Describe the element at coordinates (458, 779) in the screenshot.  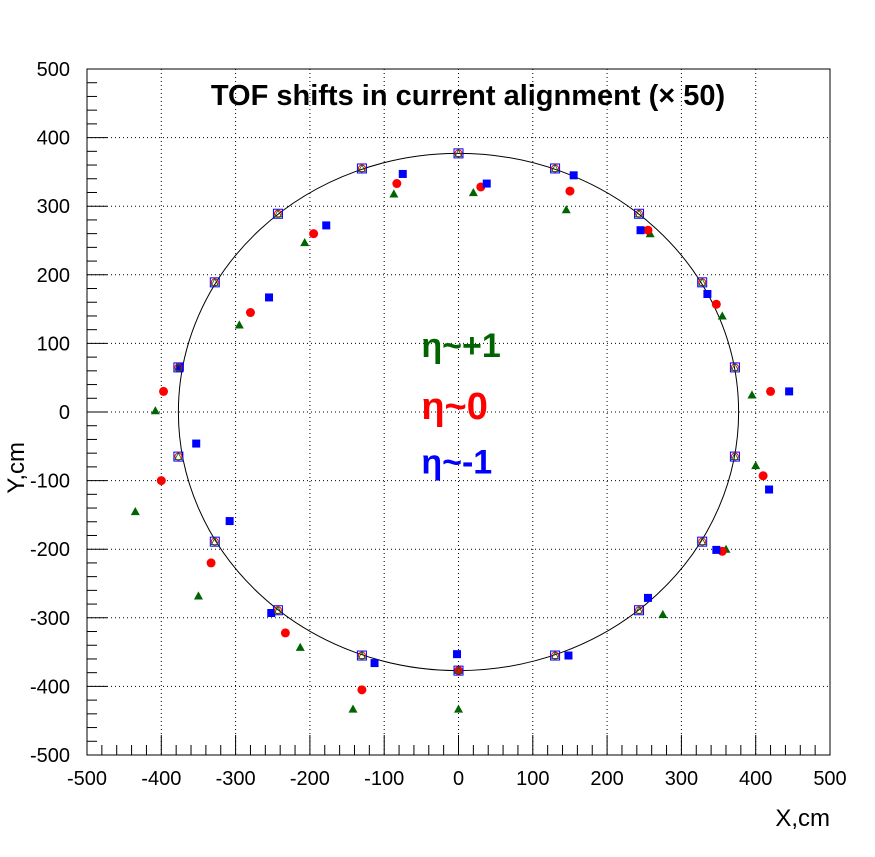
I see `x-tick-label: 0` at that location.